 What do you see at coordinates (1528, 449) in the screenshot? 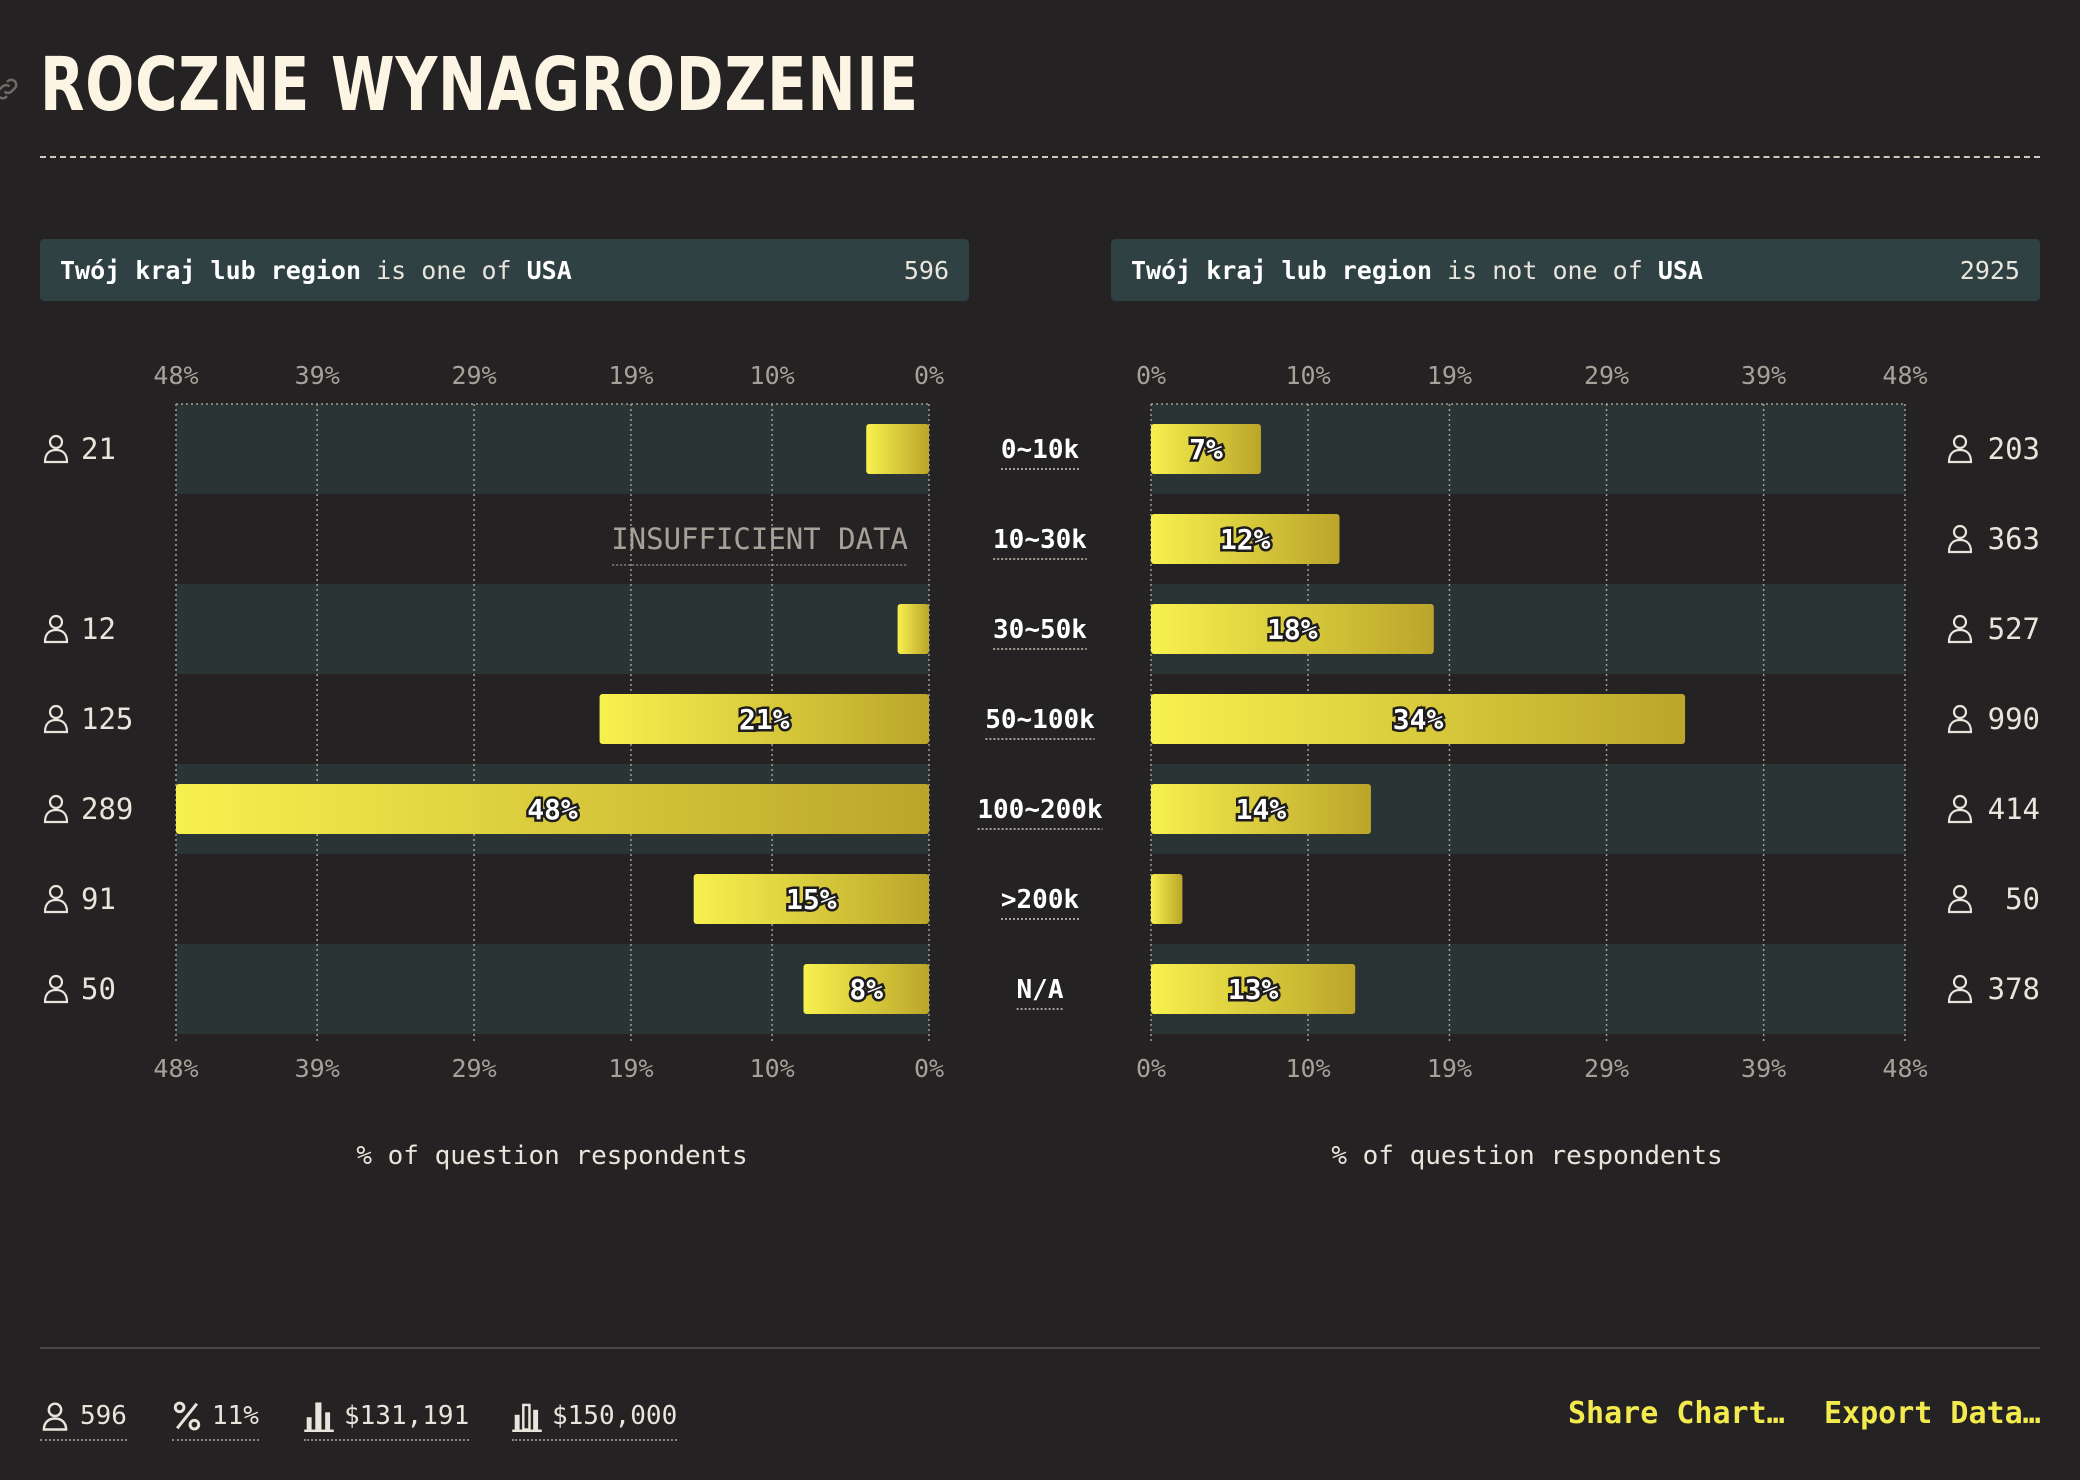
I see `row-band-right` at bounding box center [1528, 449].